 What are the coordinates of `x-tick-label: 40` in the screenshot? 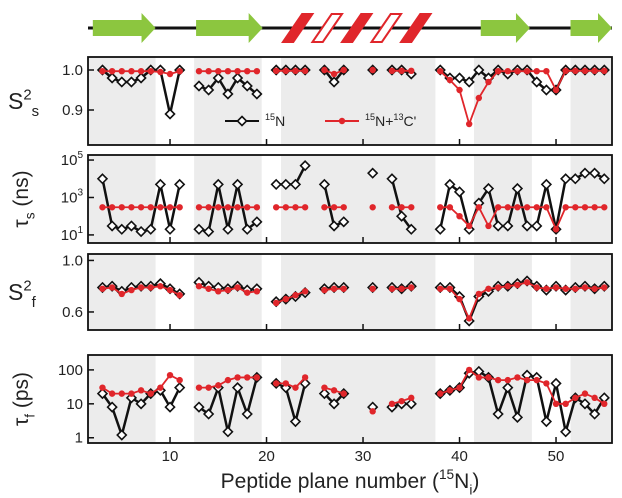 It's located at (459, 456).